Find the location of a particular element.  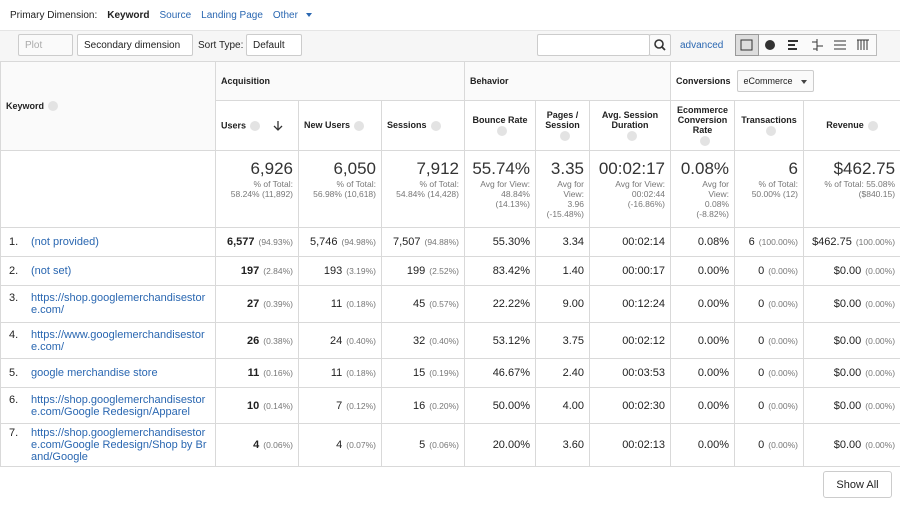

metric-value: 0.08% is located at coordinates (713, 242).